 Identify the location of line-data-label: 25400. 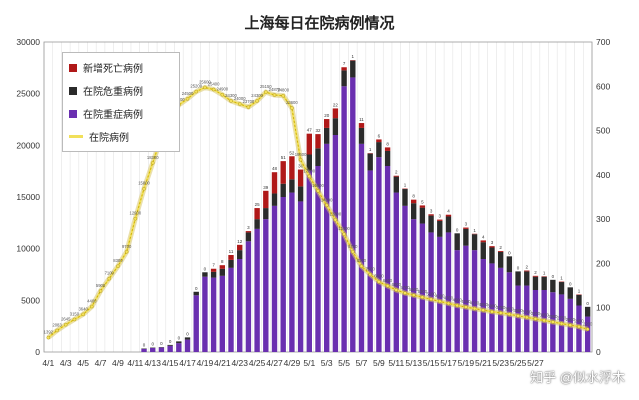
(214, 84).